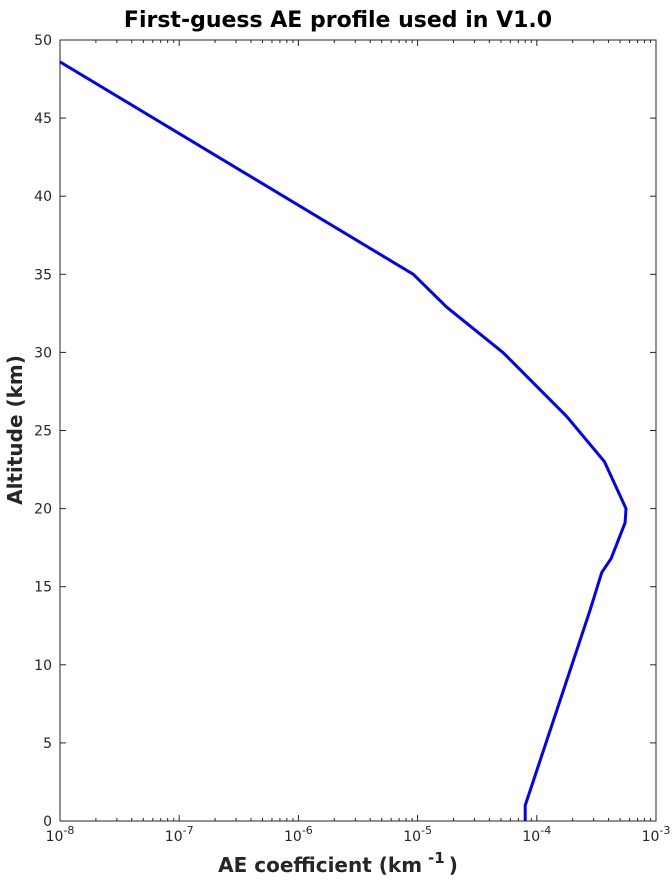  Describe the element at coordinates (43, 353) in the screenshot. I see `y-tick-label: 30` at that location.